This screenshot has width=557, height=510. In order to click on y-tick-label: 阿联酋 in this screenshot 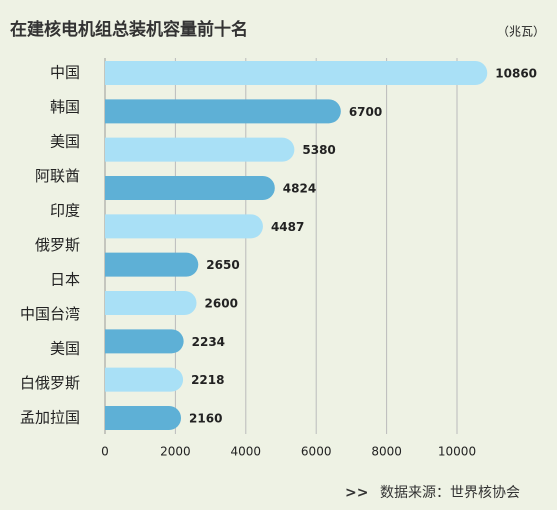, I will do `click(57, 176)`.